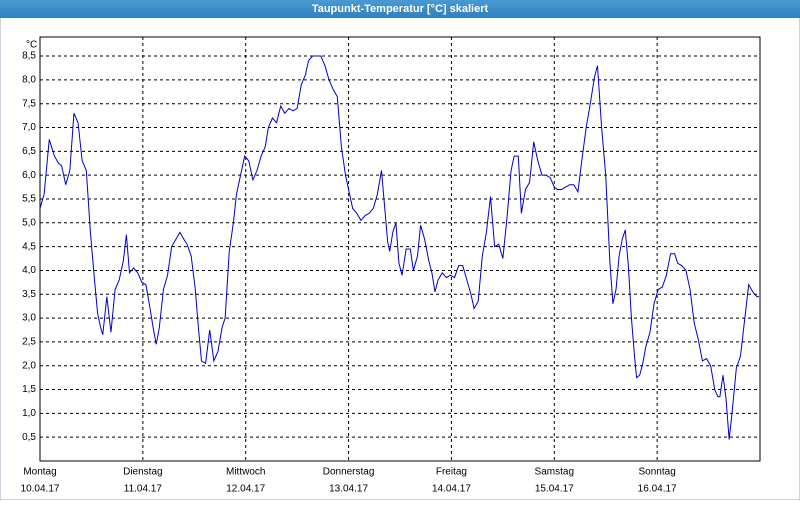 Image resolution: width=800 pixels, height=505 pixels. Describe the element at coordinates (29, 56) in the screenshot. I see `y-tick-label: 8,5` at that location.